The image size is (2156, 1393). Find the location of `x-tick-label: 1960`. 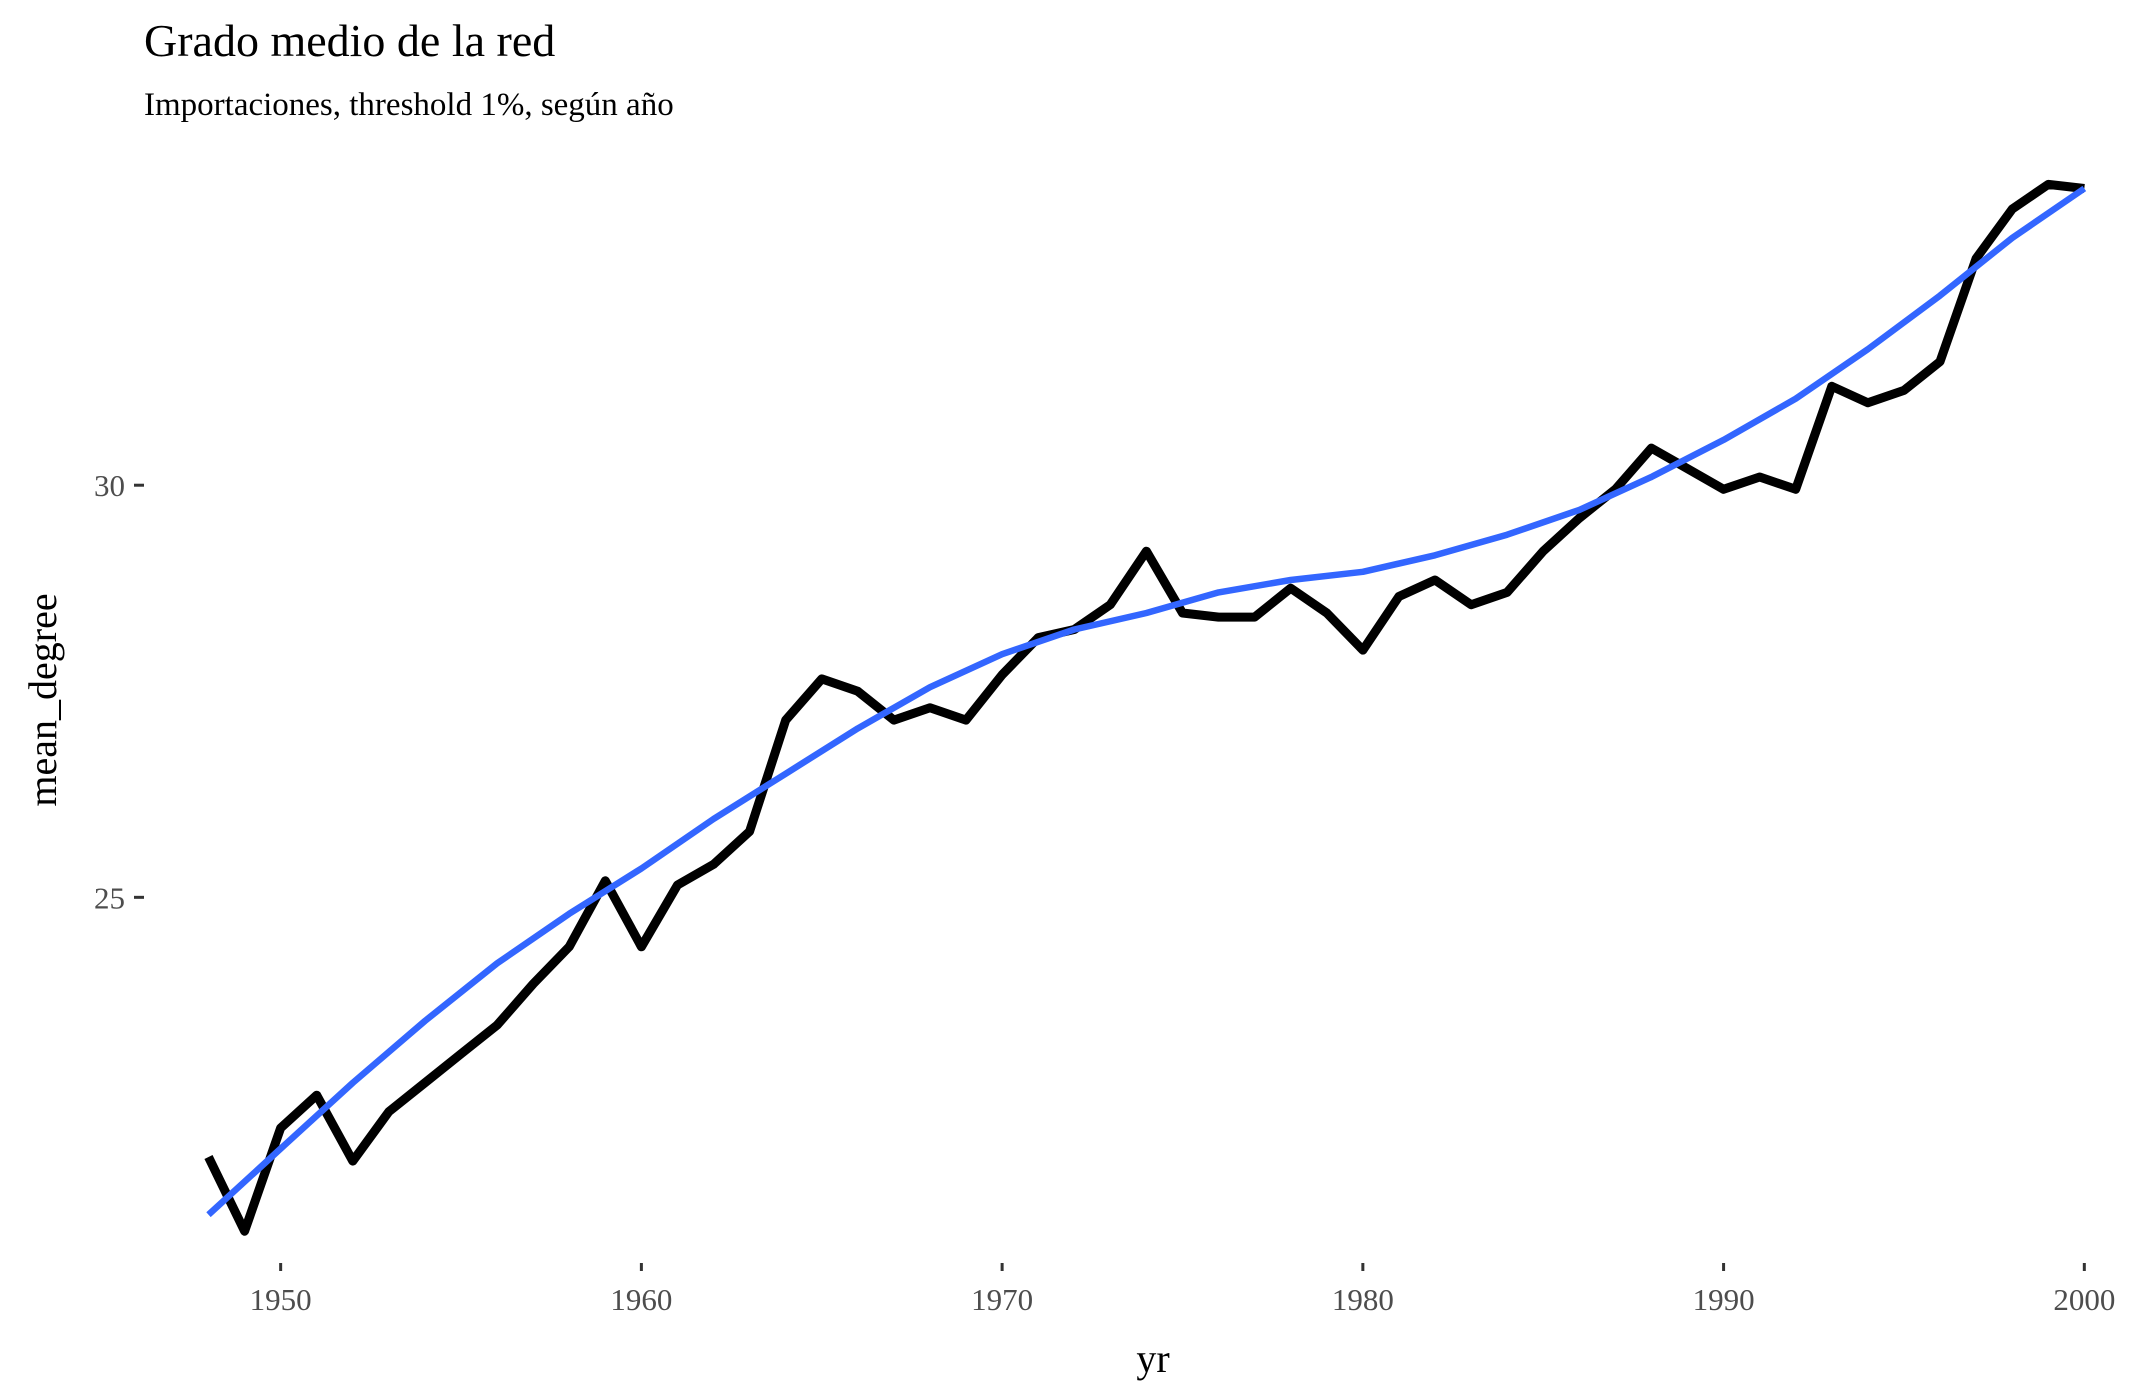

x-tick-label: 1960 is located at coordinates (641, 1299).